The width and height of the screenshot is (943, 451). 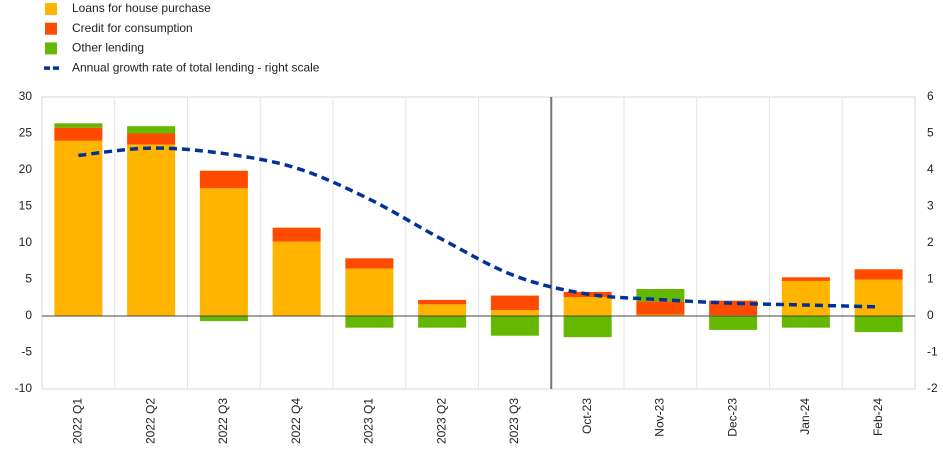 I want to click on legend-label: Other lending, so click(x=108, y=48).